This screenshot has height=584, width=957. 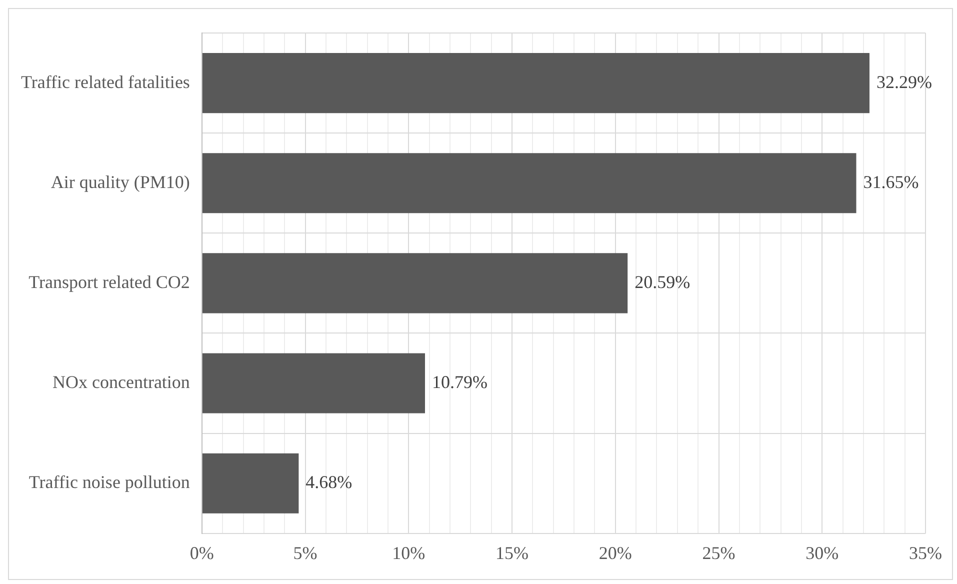 I want to click on y-tick-label: Air quality (PM10), so click(x=120, y=182).